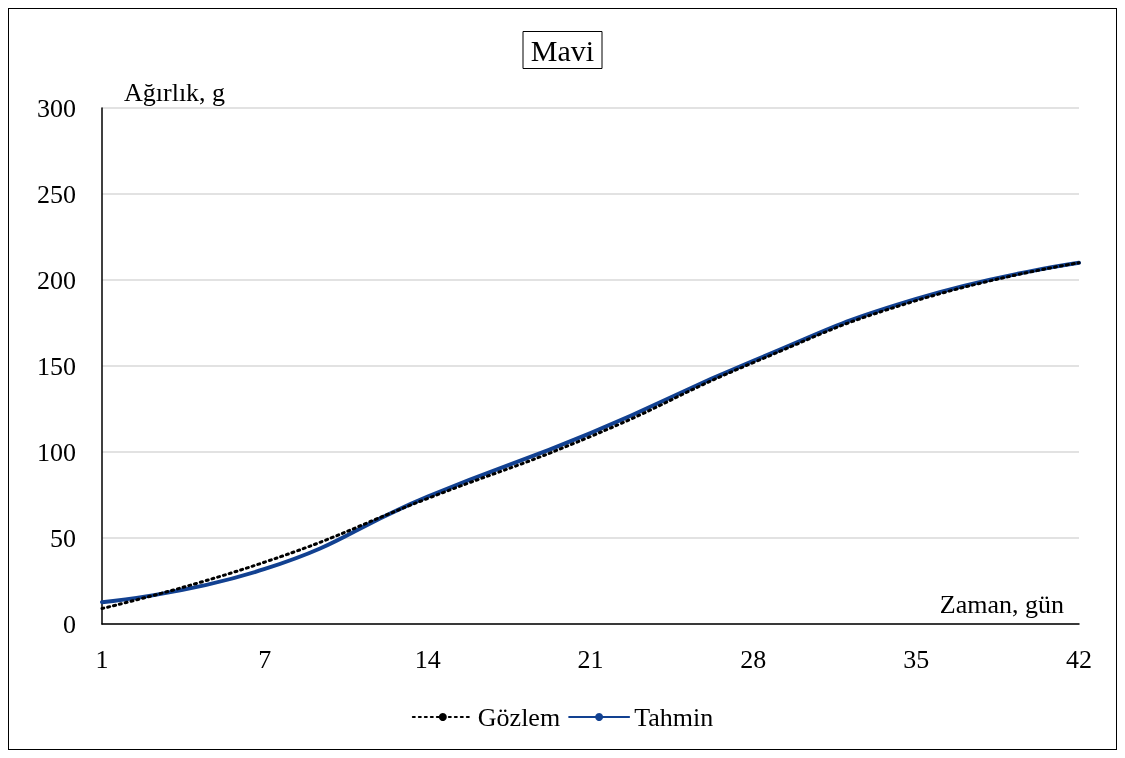  Describe the element at coordinates (56, 452) in the screenshot. I see `y-tick-label: 100` at that location.